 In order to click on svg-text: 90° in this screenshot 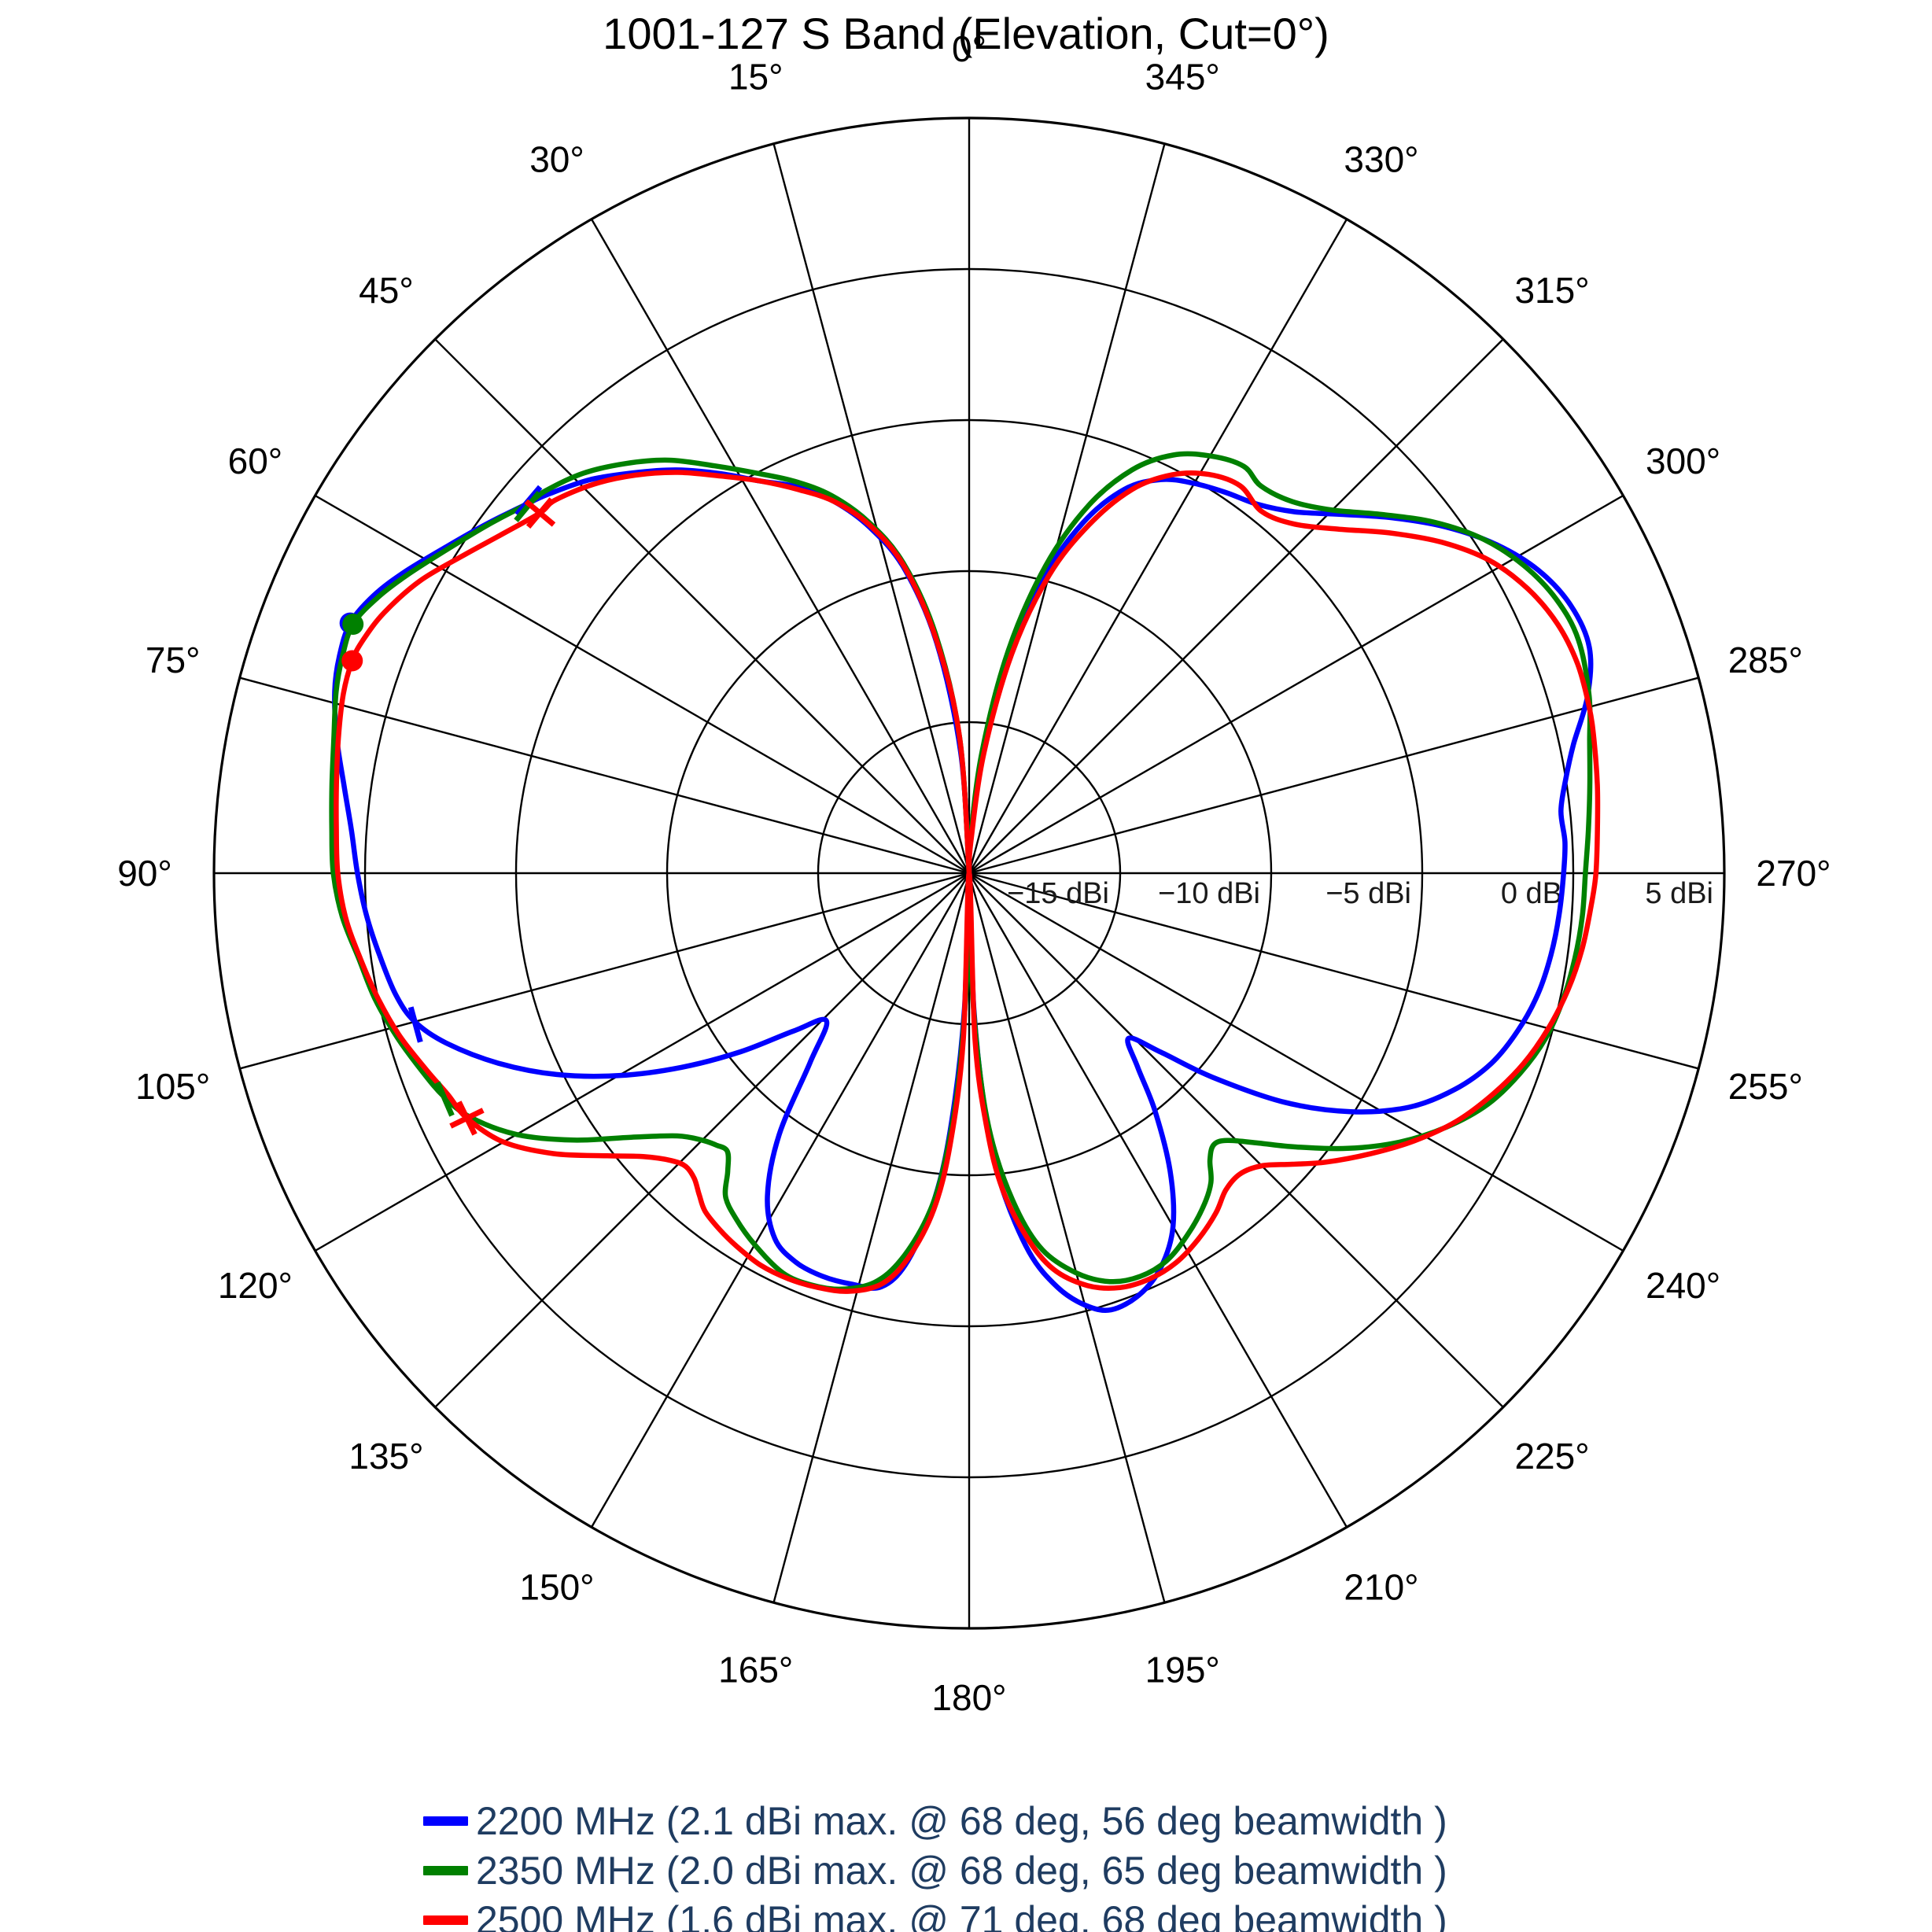, I will do `click(144, 873)`.